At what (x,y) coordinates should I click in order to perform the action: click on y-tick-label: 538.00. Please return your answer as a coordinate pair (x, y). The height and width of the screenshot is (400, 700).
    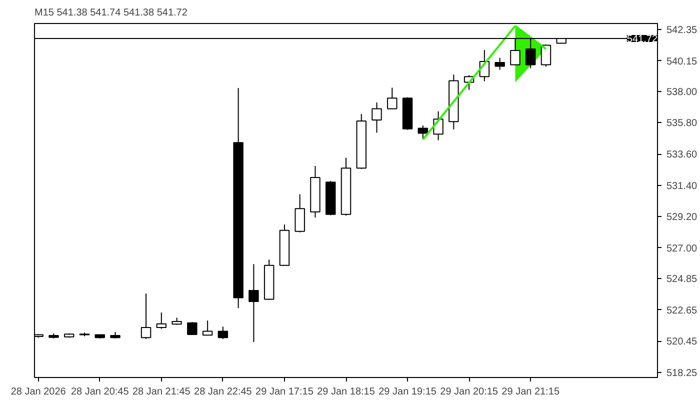
    Looking at the image, I should click on (682, 92).